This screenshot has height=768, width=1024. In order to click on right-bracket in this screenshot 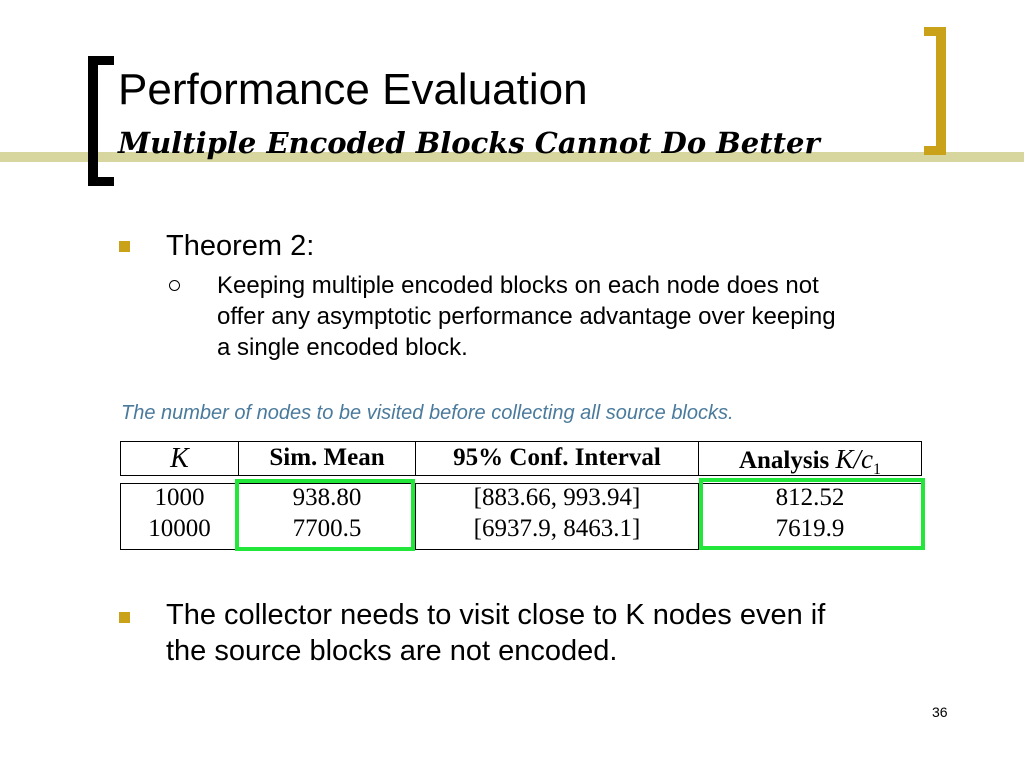, I will do `click(941, 91)`.